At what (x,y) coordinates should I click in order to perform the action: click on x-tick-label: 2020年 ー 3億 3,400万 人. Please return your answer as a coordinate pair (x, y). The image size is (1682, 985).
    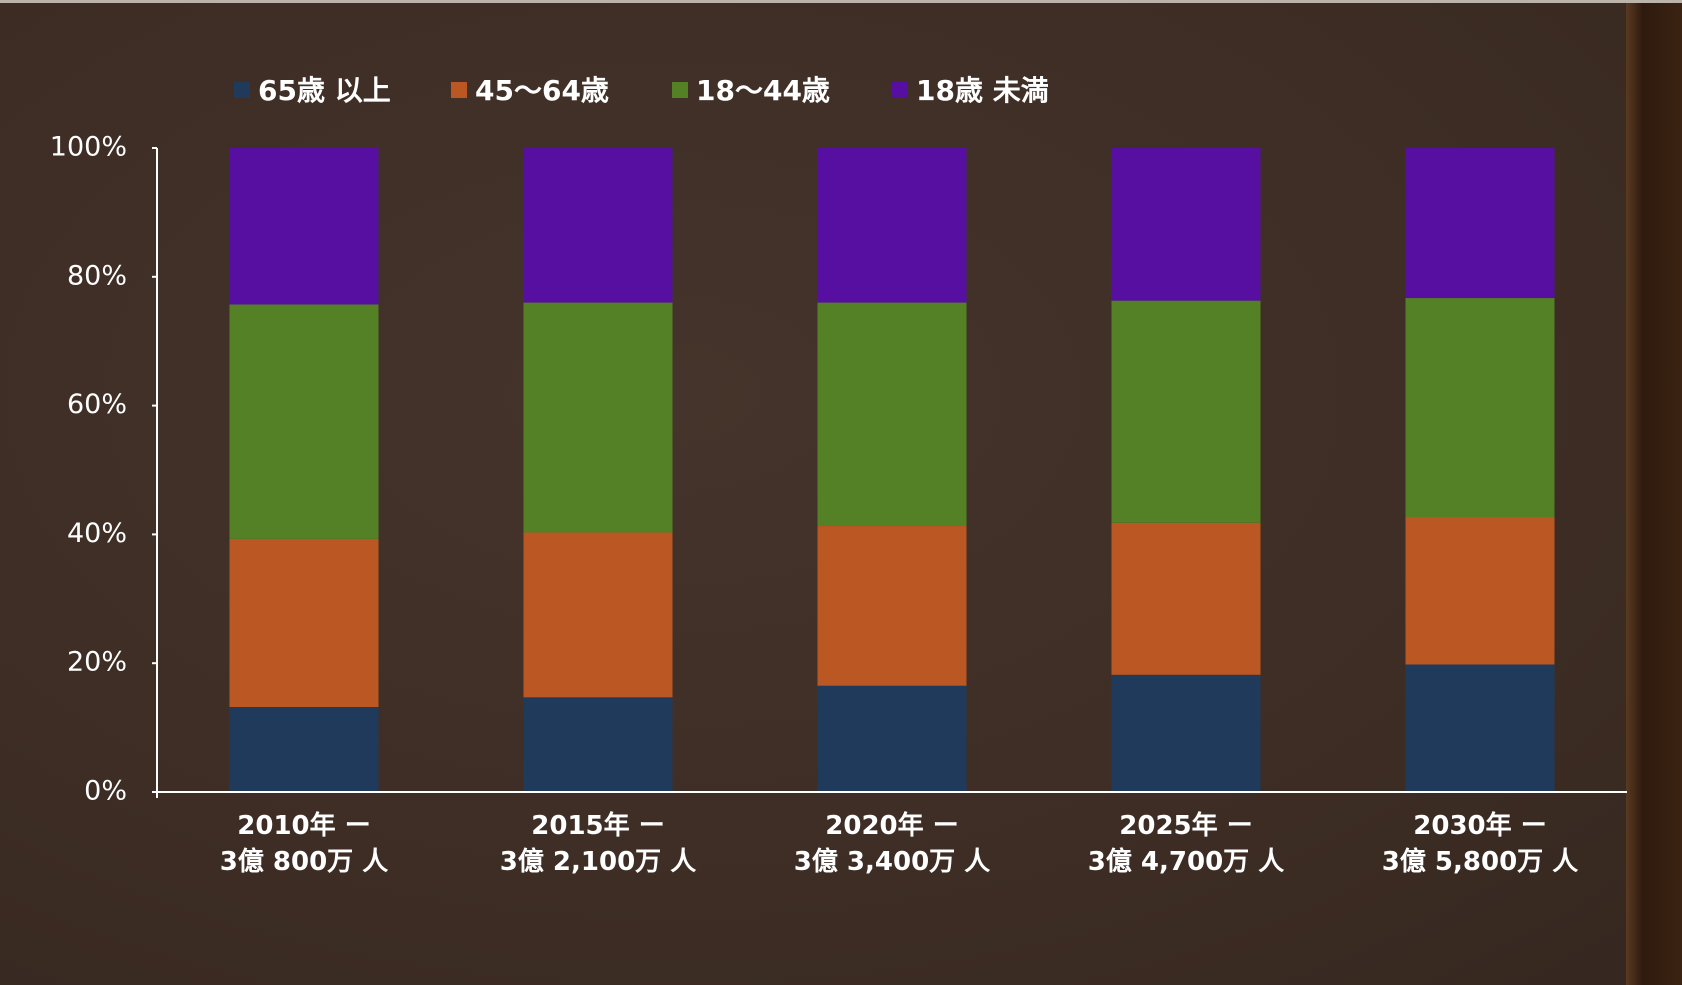
    Looking at the image, I should click on (892, 844).